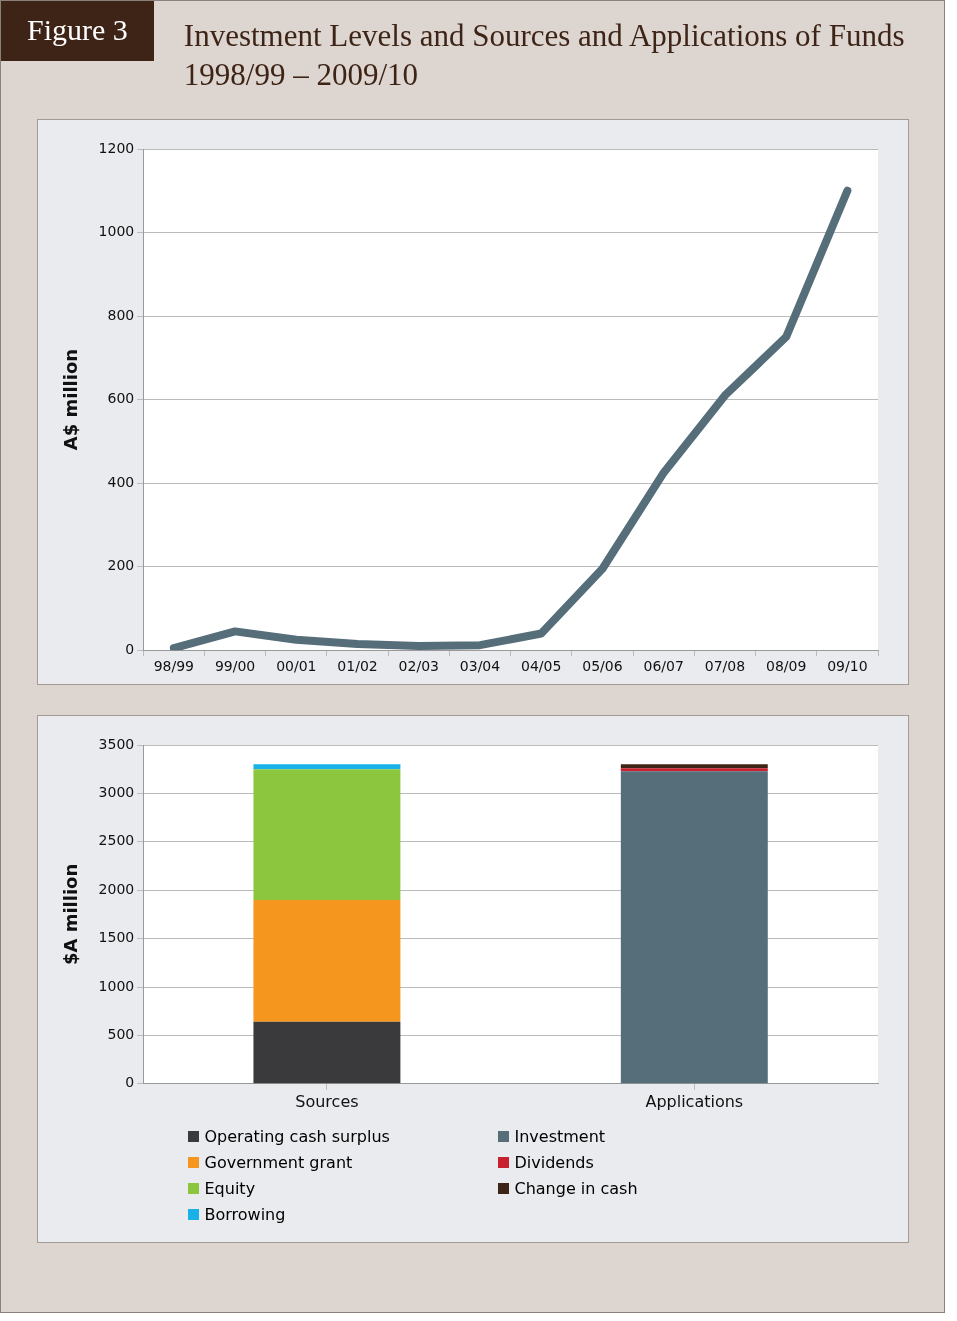  Describe the element at coordinates (116, 147) in the screenshot. I see `y-tick-label: 1200` at that location.